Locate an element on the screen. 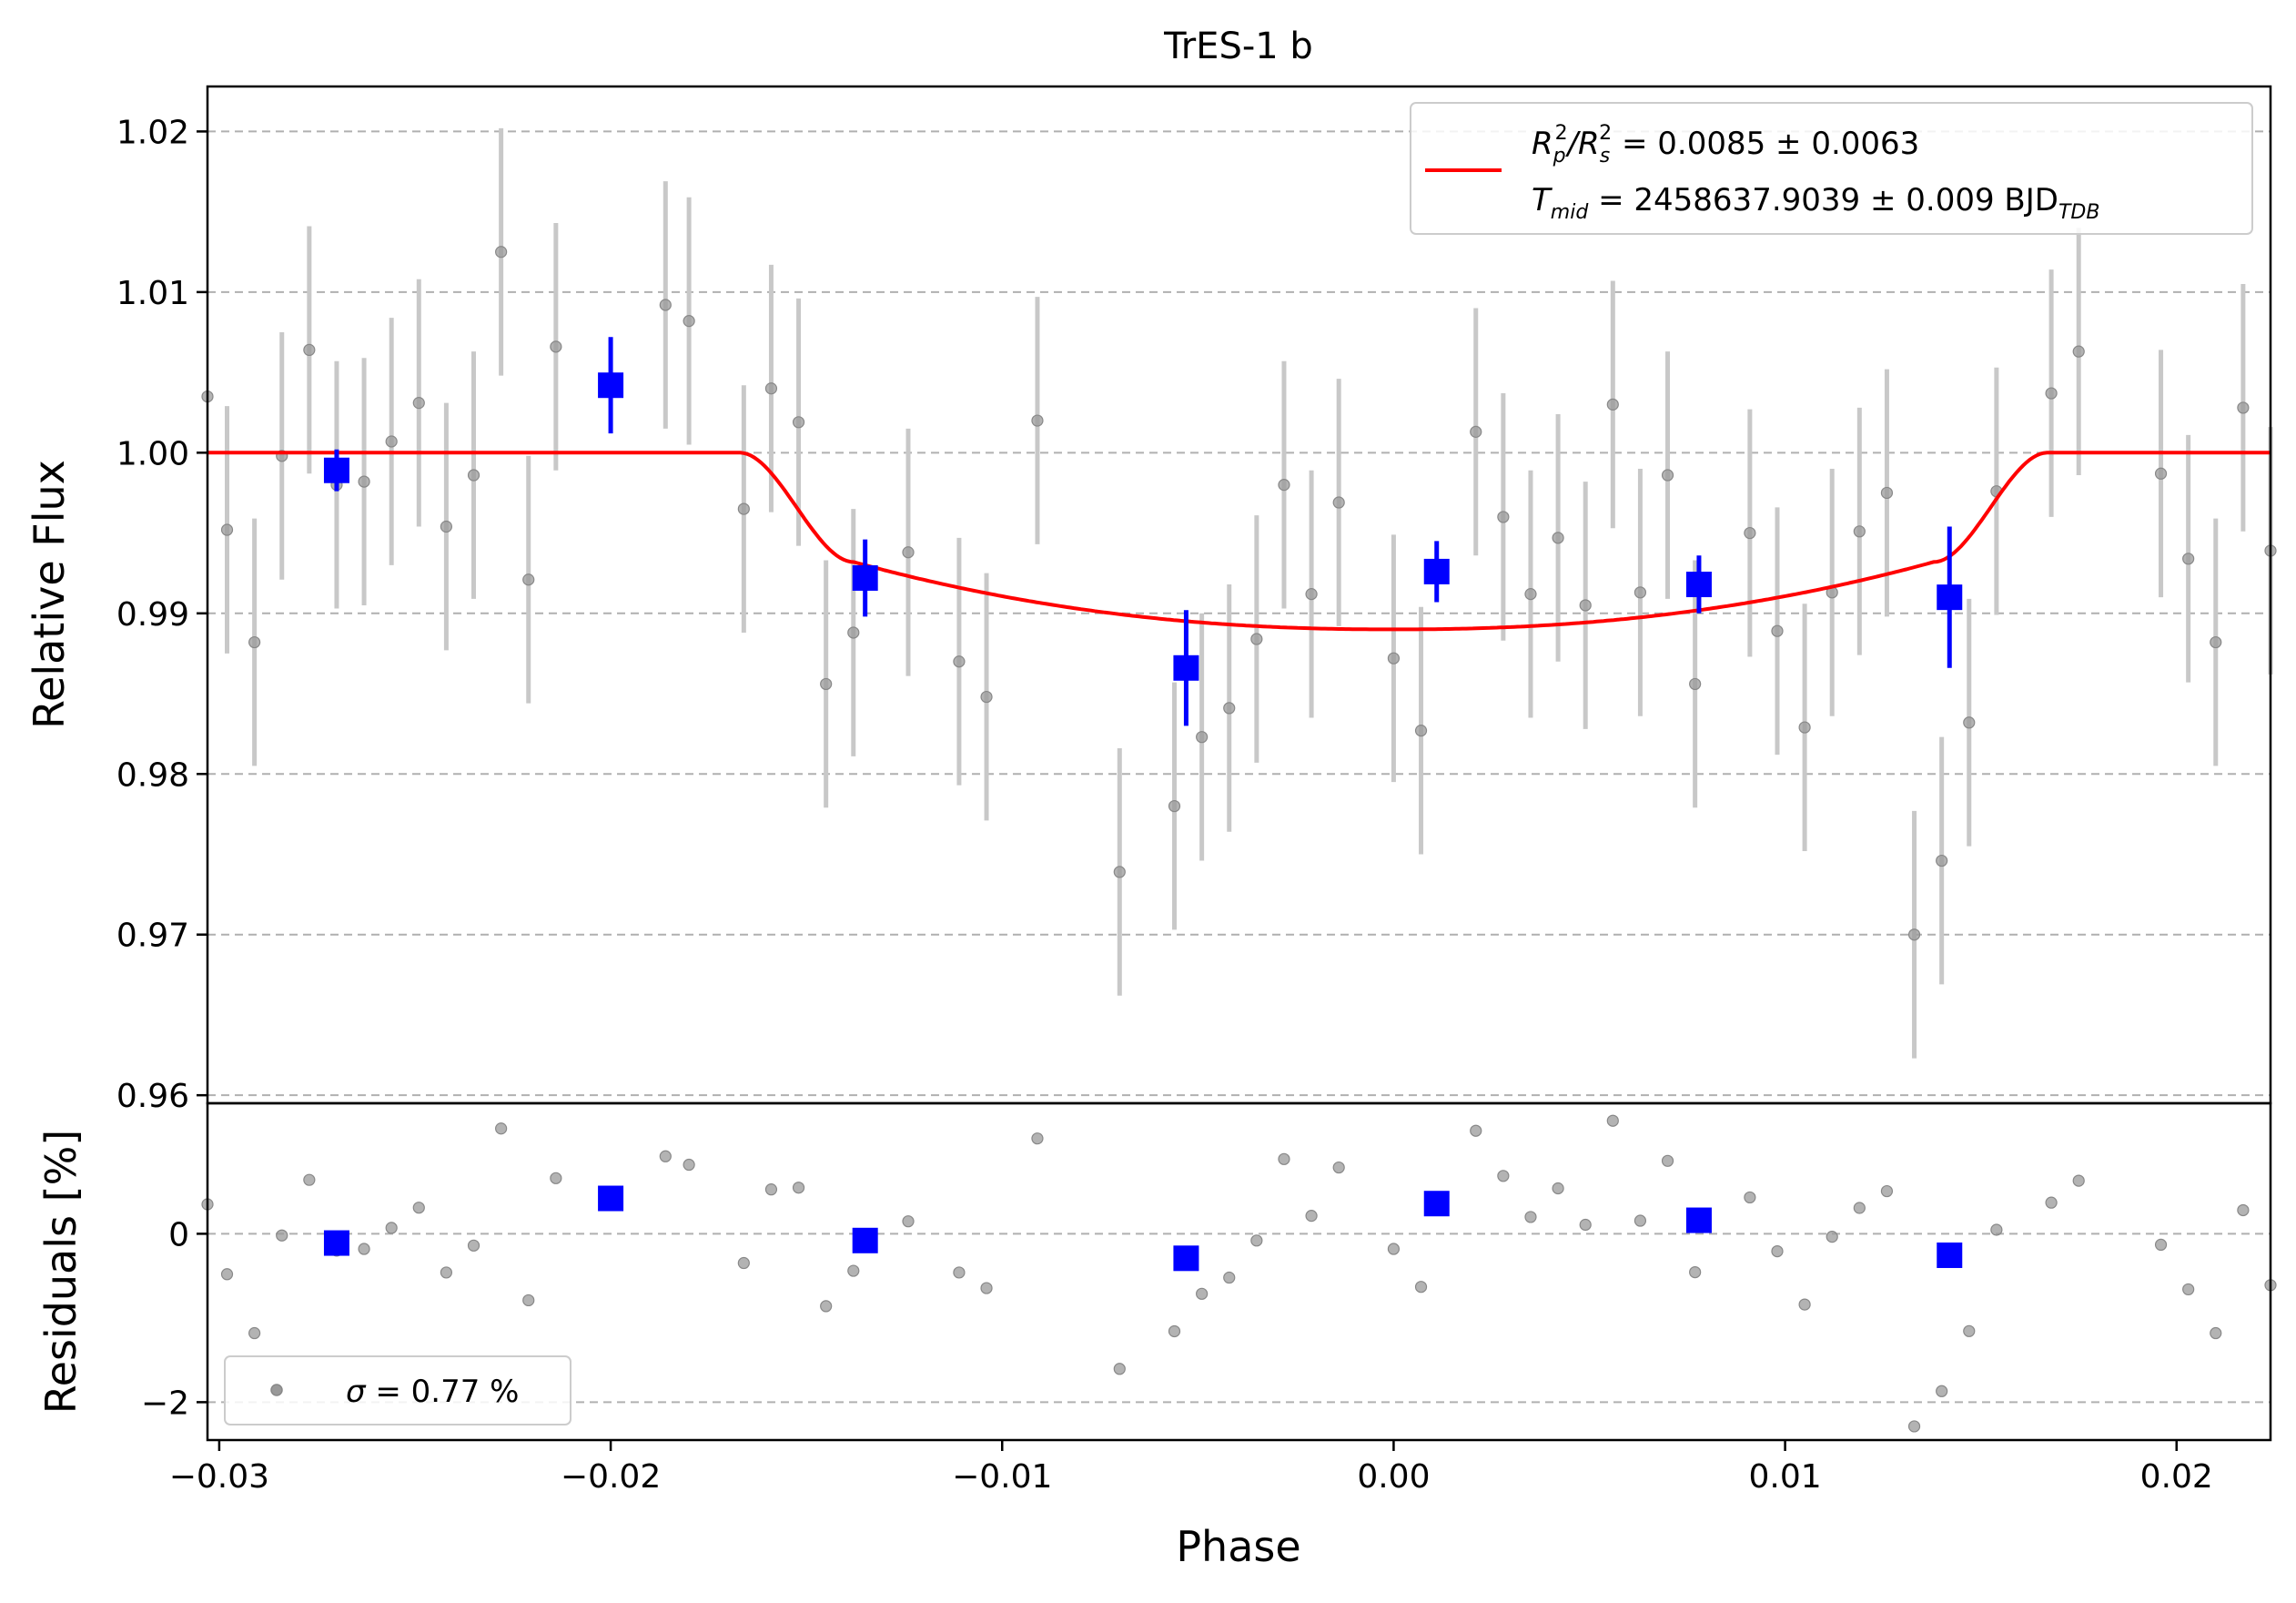  x-tick-label: −0.02 is located at coordinates (611, 1477).